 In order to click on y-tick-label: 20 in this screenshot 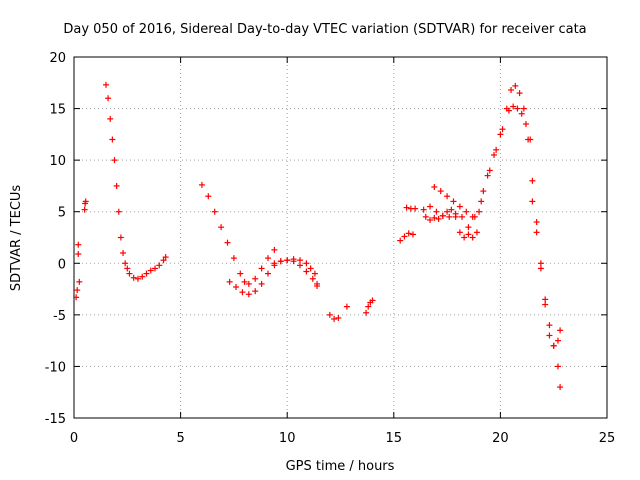, I will do `click(57, 58)`.